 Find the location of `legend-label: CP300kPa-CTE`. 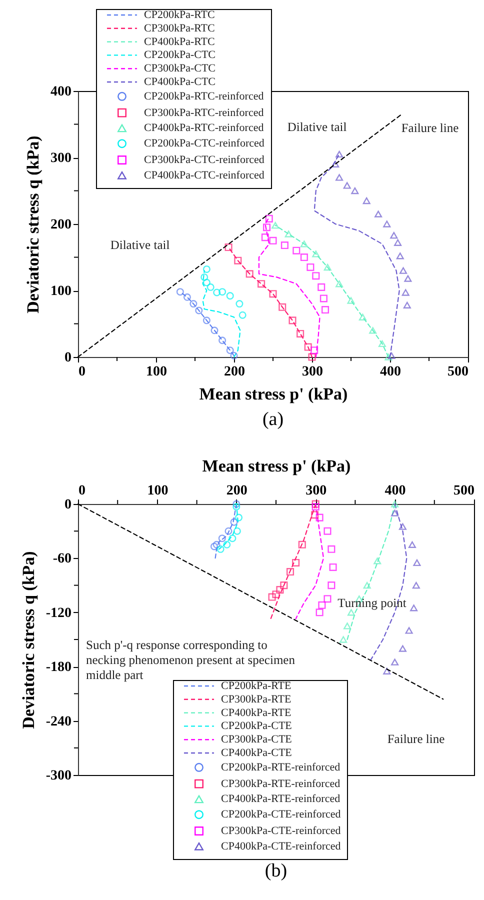

legend-label: CP300kPa-CTE is located at coordinates (256, 740).